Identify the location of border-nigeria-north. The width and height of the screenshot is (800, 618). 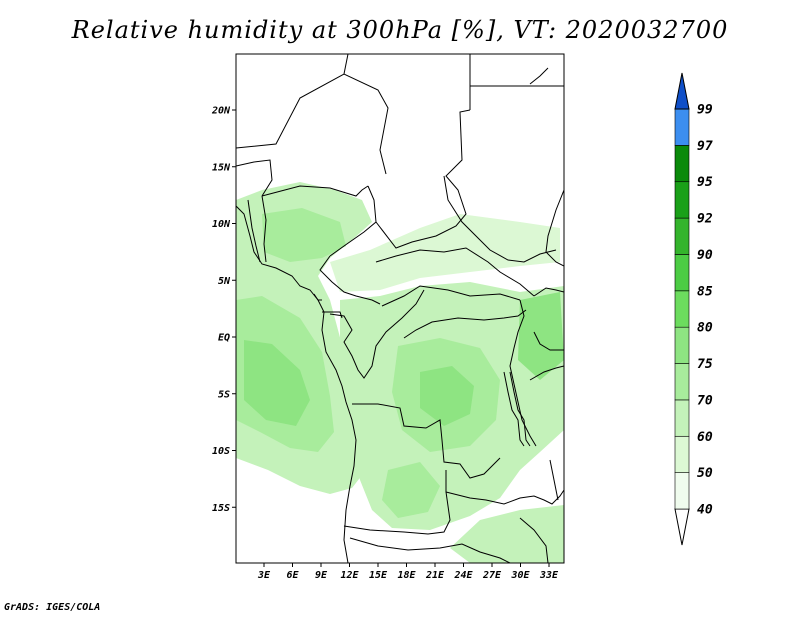
(315, 191).